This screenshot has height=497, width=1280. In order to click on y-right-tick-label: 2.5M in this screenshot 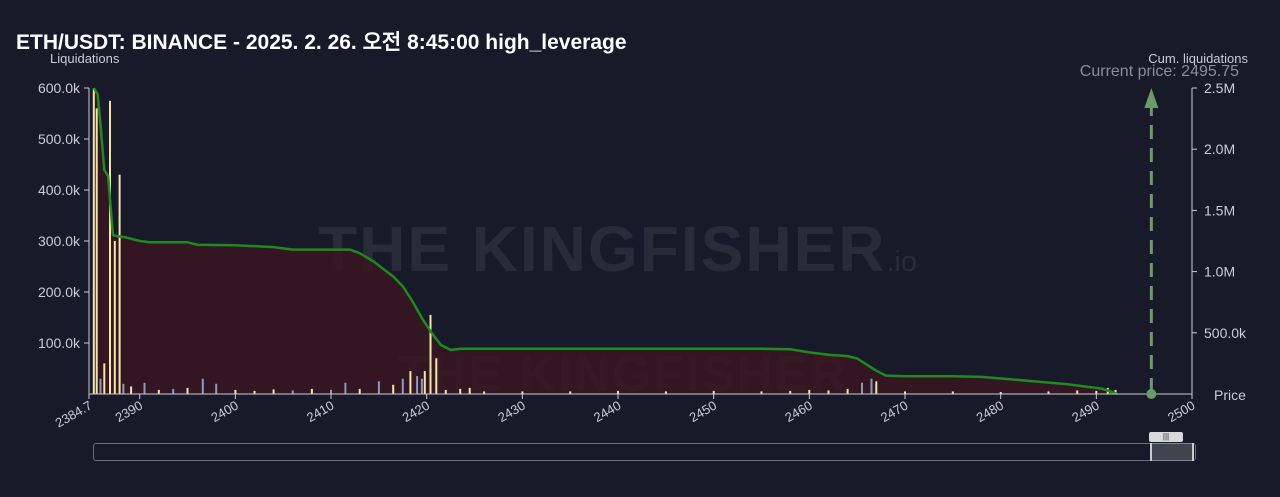, I will do `click(1219, 88)`.